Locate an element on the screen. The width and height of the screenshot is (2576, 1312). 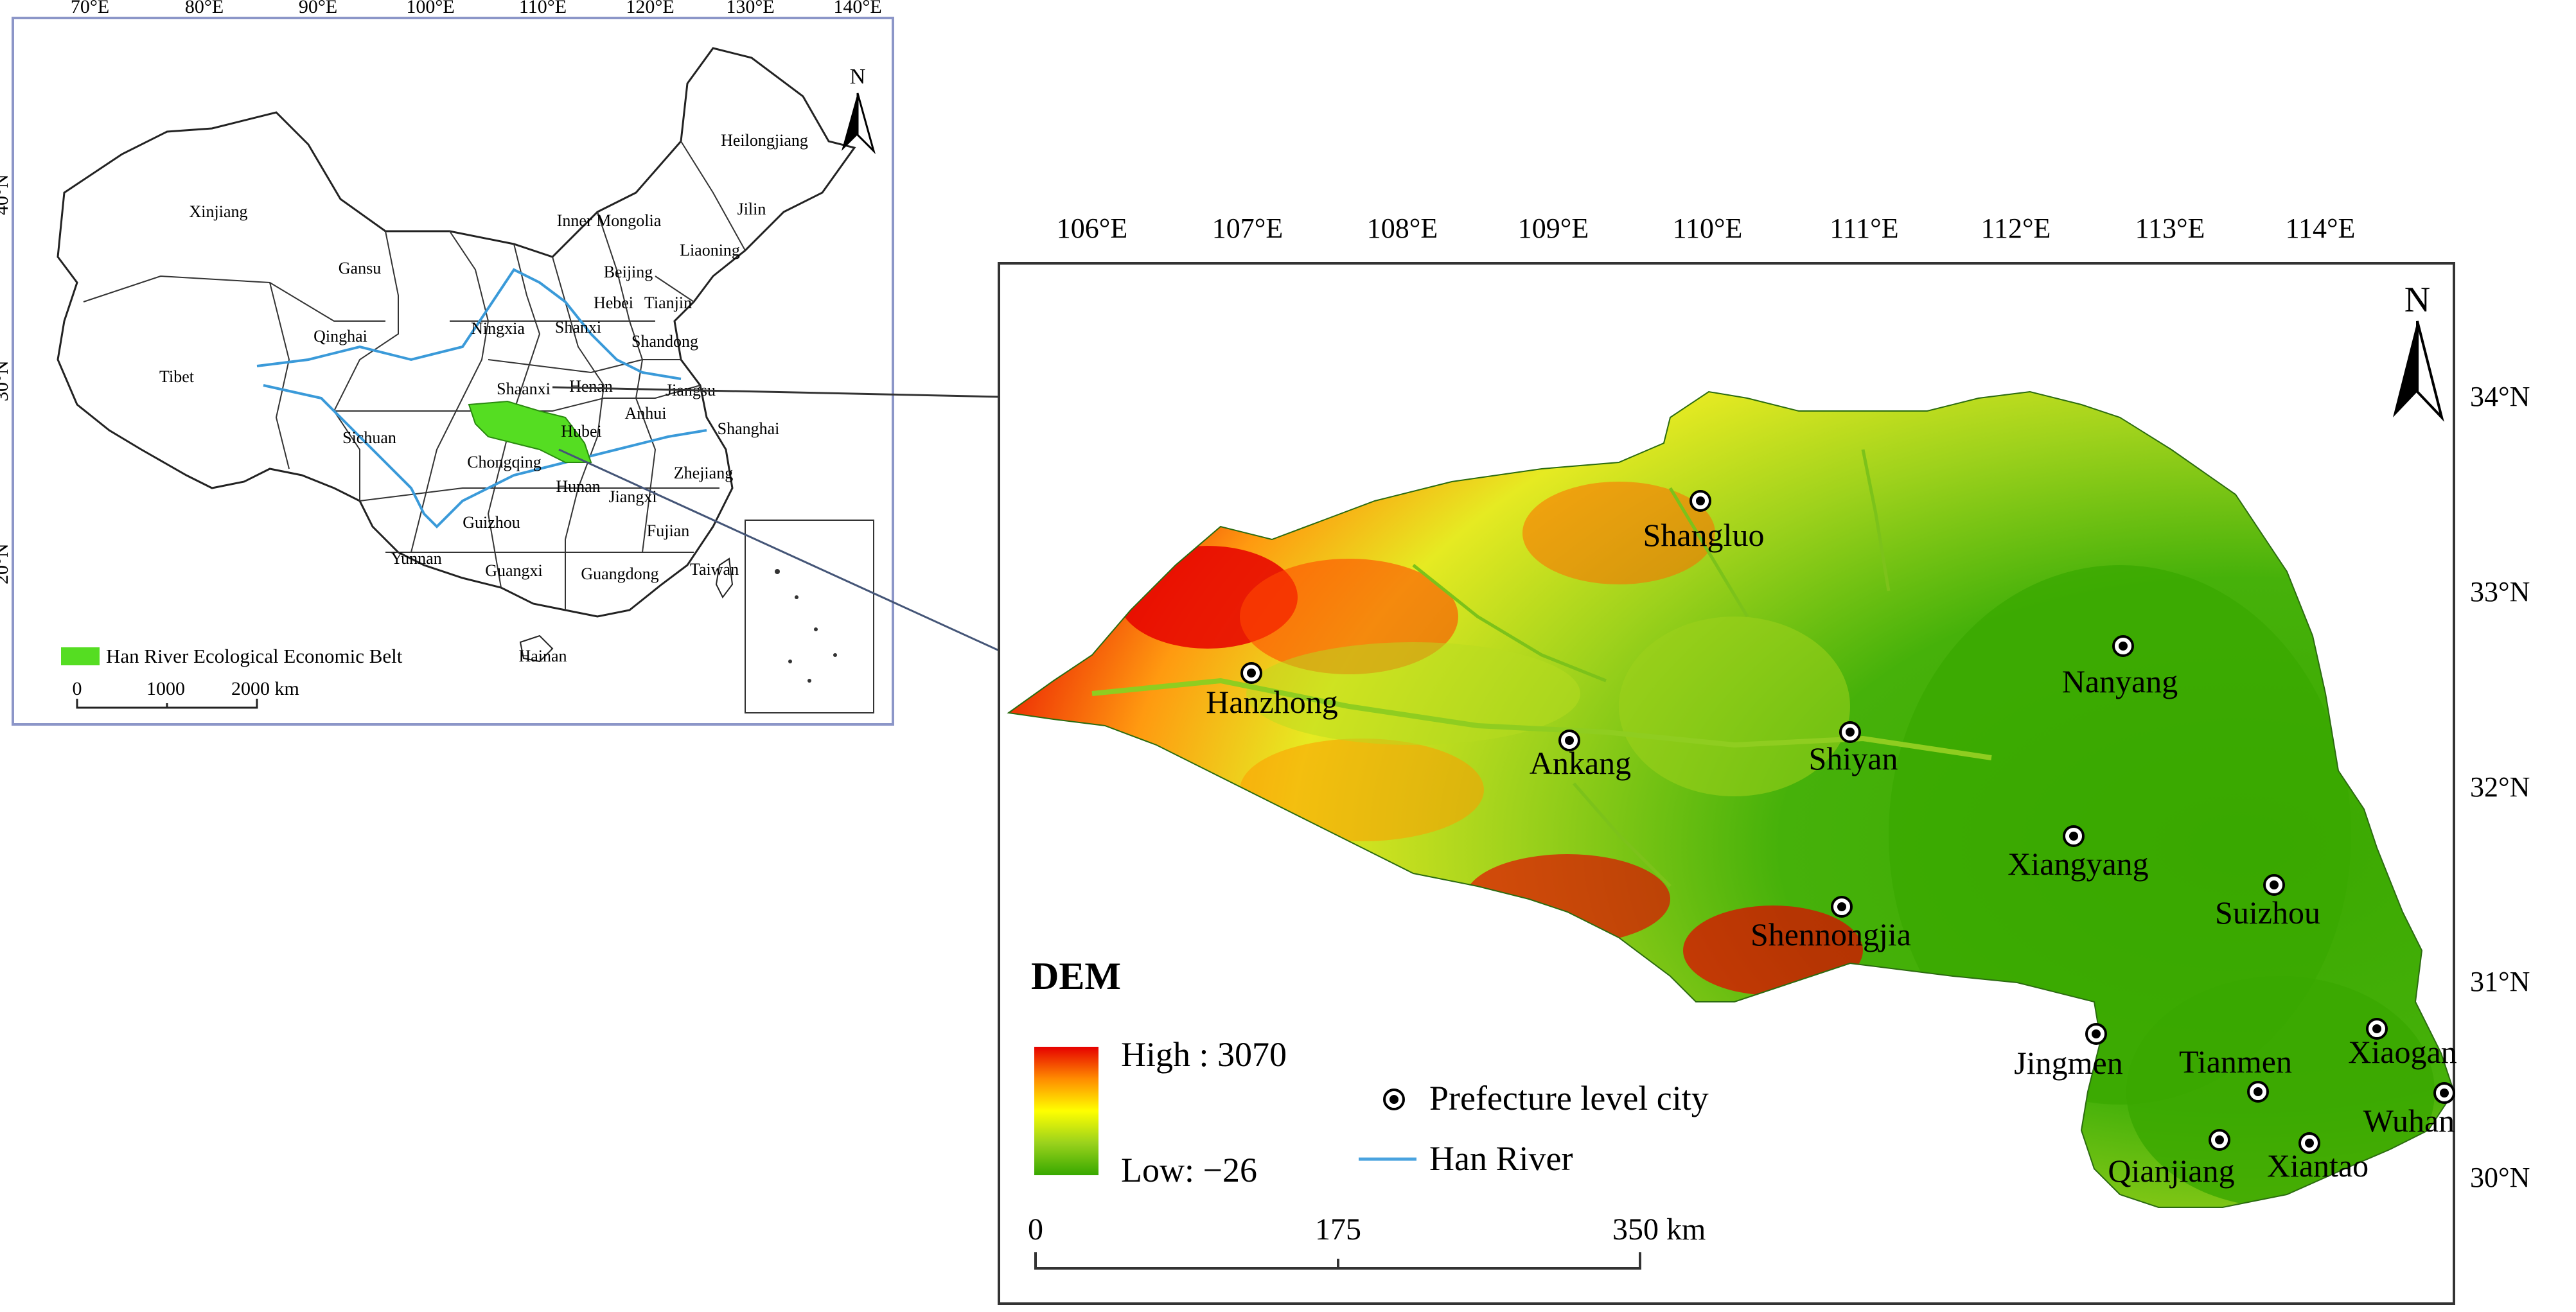
legend-river-label: Han River is located at coordinates (1501, 1158).